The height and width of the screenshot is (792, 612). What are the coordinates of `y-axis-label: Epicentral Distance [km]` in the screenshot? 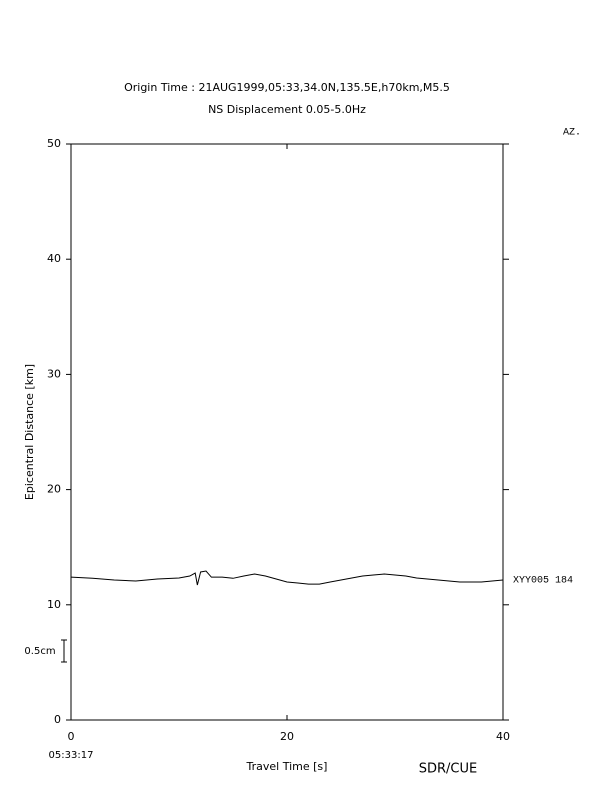 It's located at (29, 432).